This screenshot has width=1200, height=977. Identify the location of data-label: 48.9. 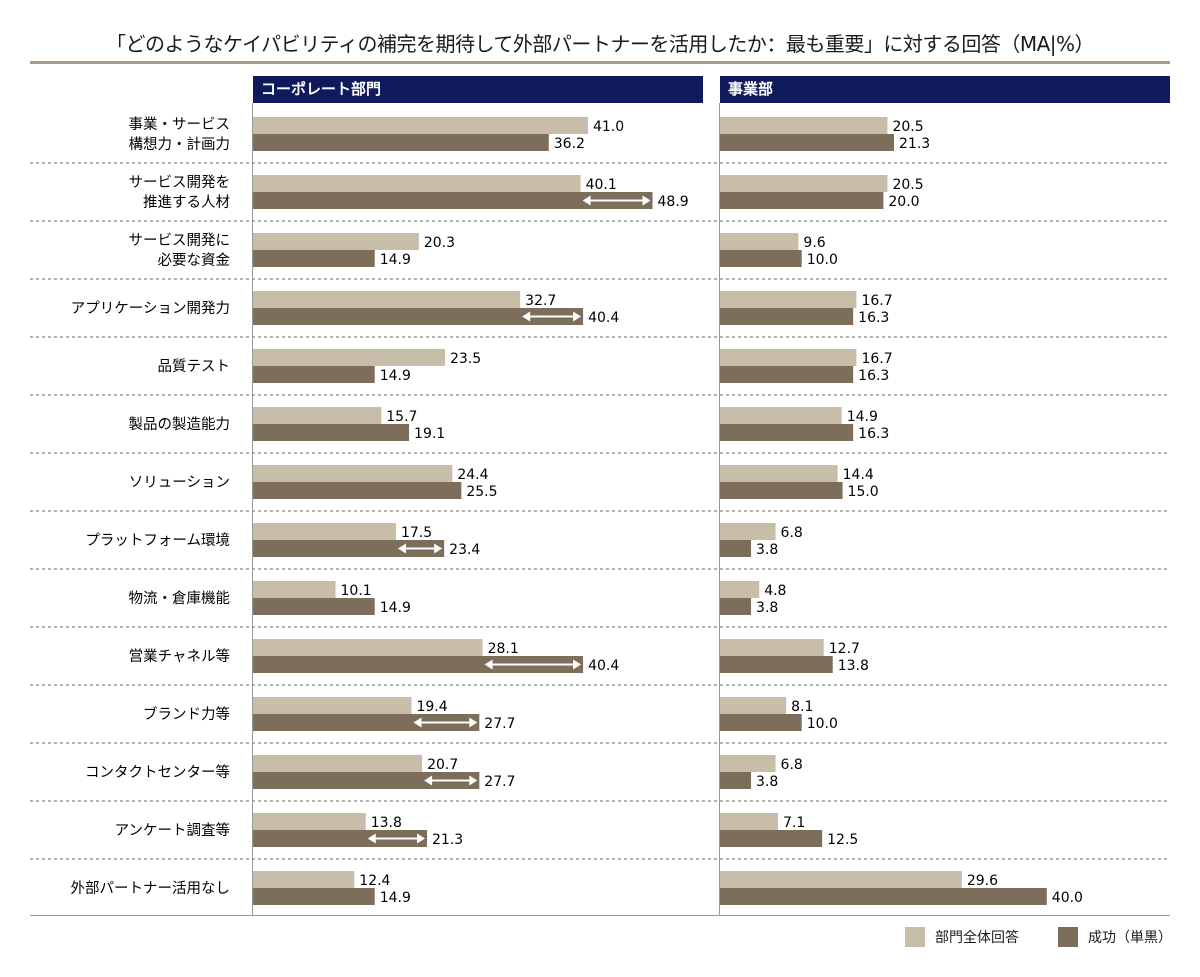
(673, 202).